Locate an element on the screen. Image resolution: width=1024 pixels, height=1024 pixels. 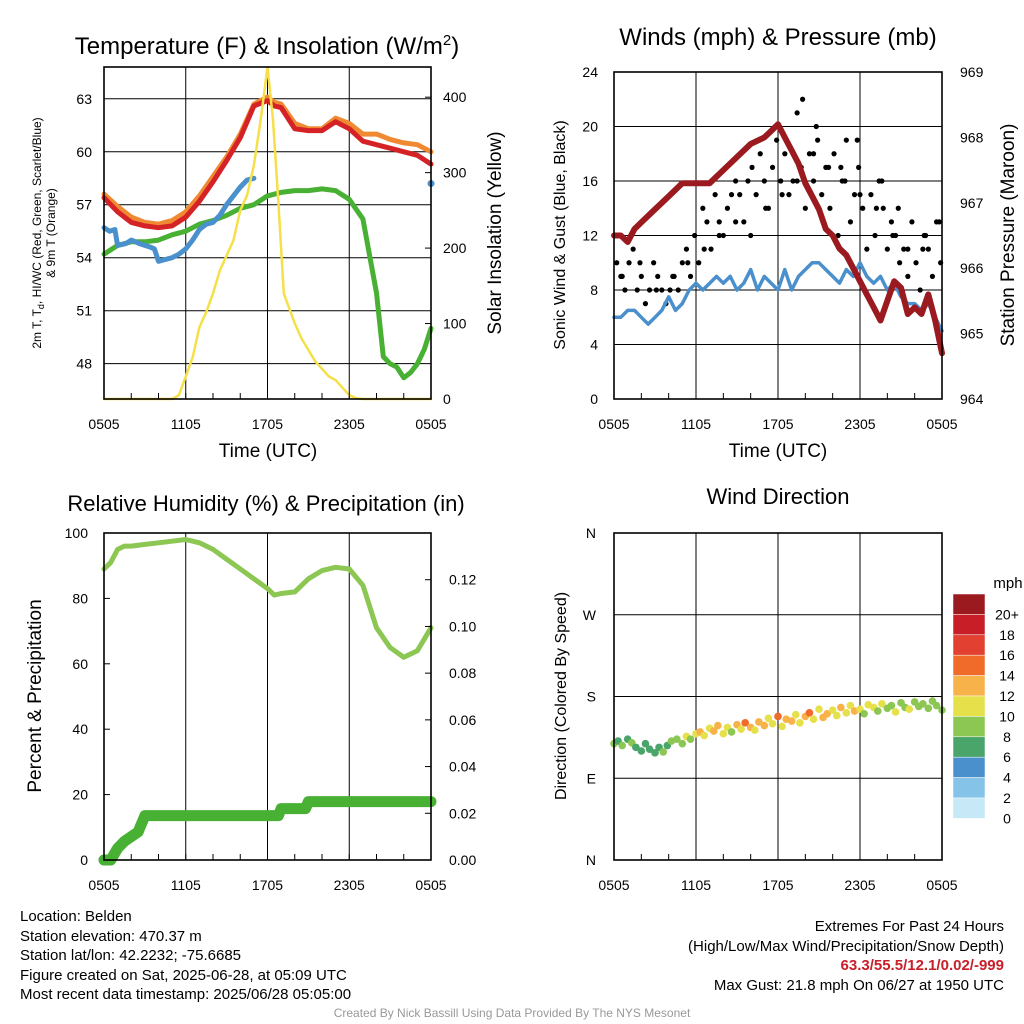
station-latlon: Station lat/lon: 42.2232; -75.6685 is located at coordinates (131, 955).